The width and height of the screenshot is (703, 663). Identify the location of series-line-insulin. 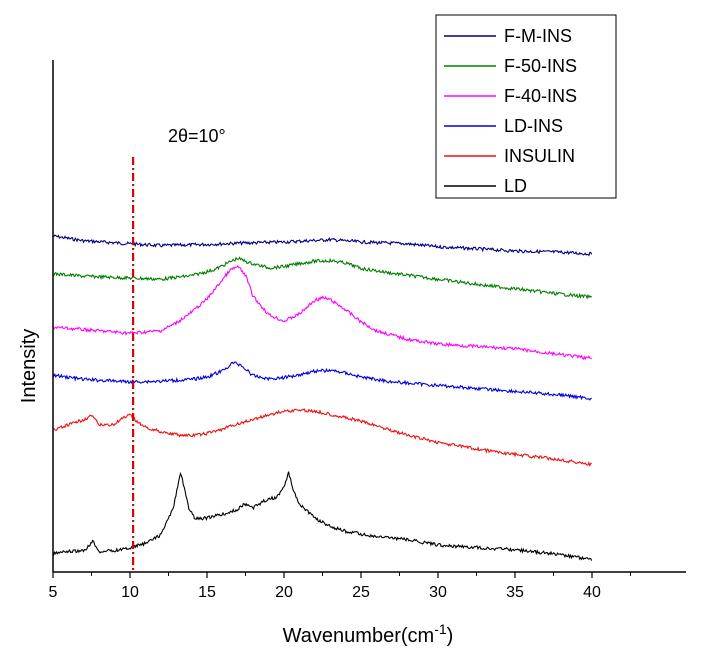
(322, 437).